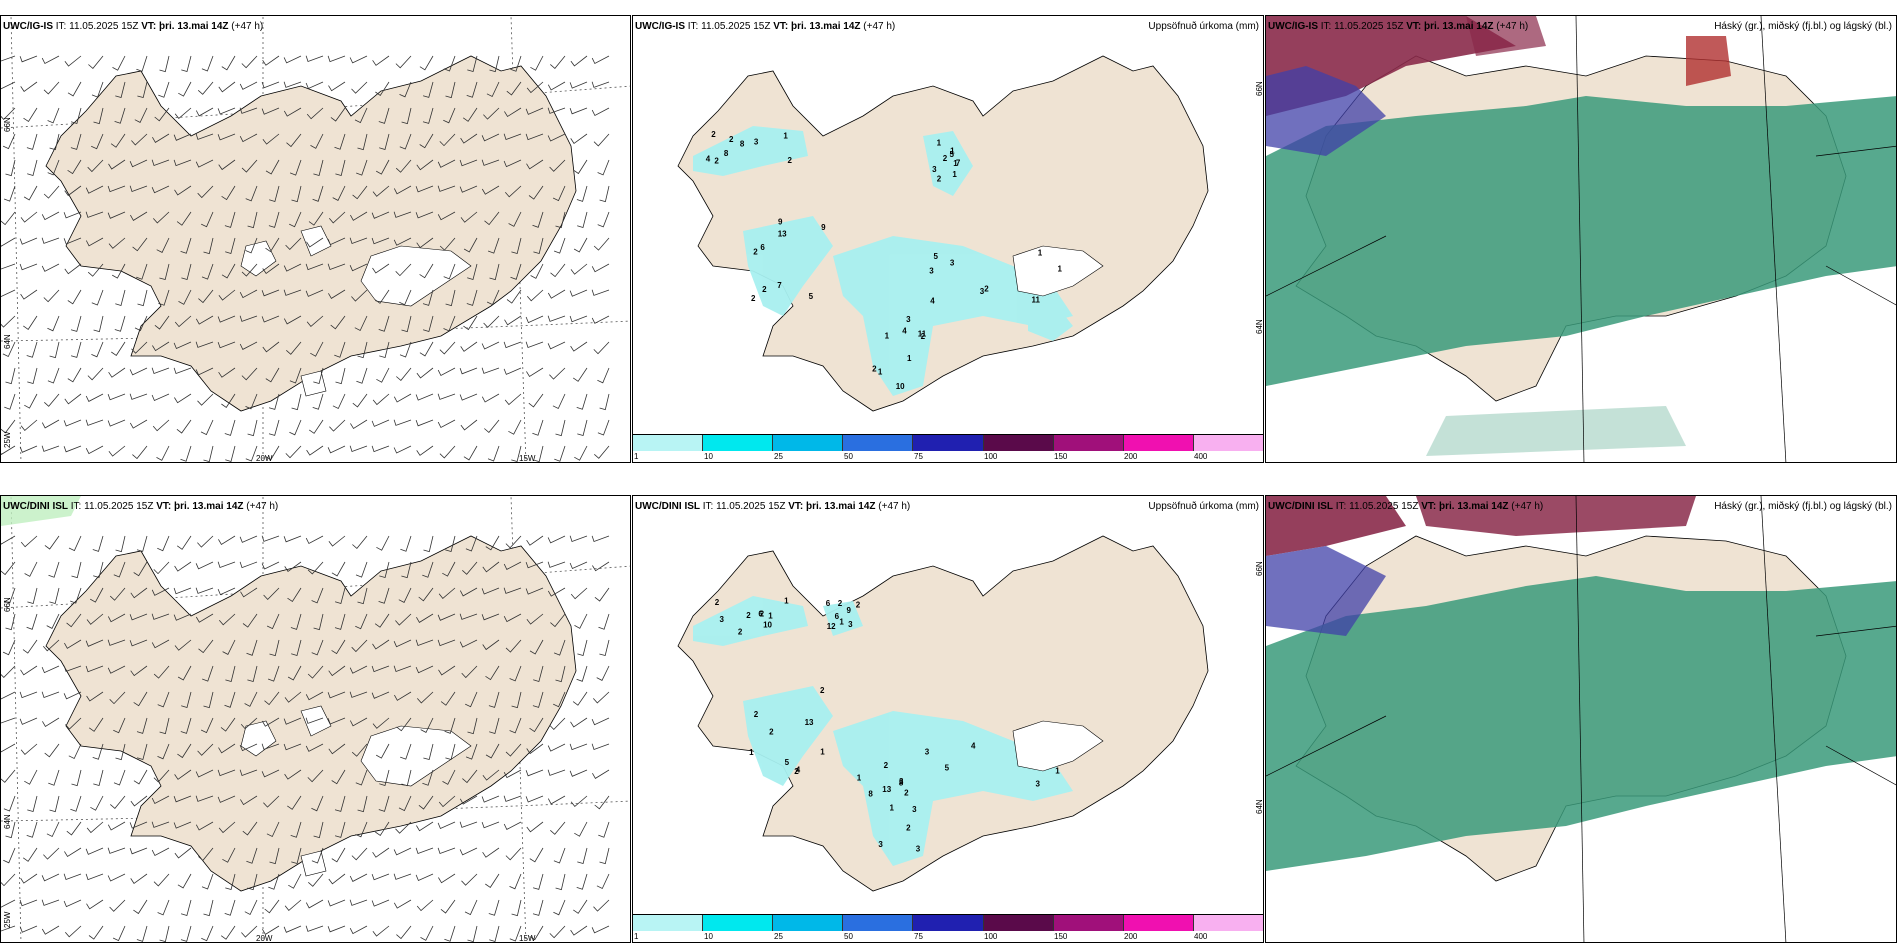 Image resolution: width=1900 pixels, height=950 pixels. Describe the element at coordinates (751, 506) in the screenshot. I see `it-value: 11.05.2025 15Z` at that location.